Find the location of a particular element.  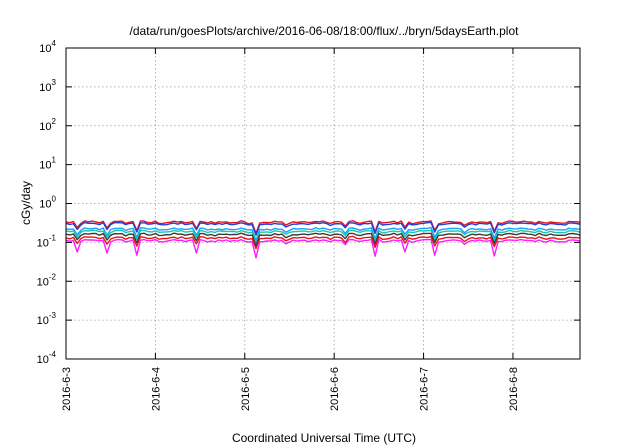

plot-area is located at coordinates (323, 239).